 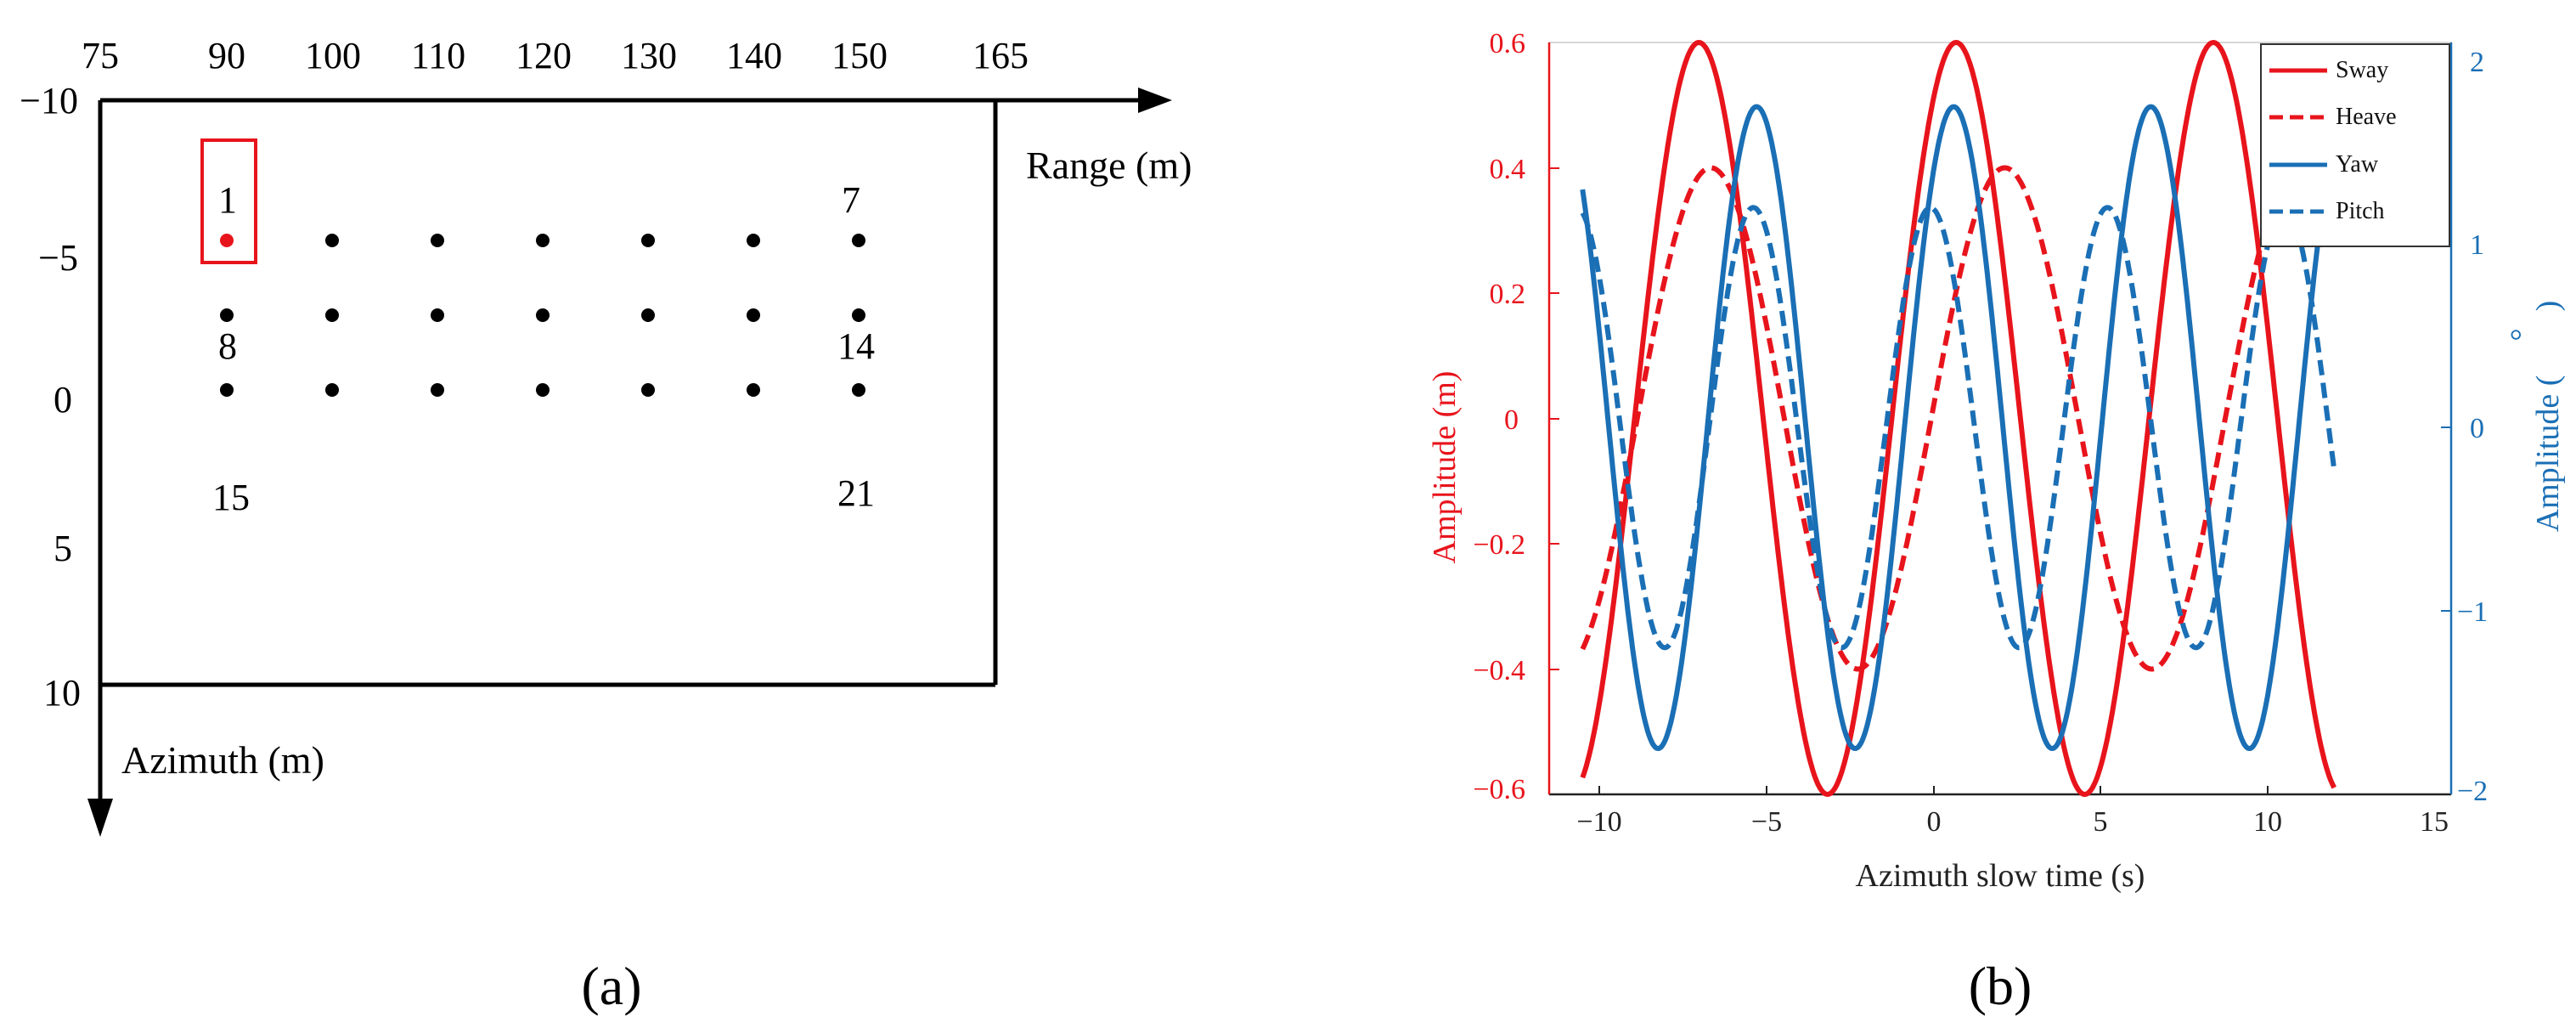 I want to click on legend-label-sway: Sway, so click(x=2362, y=70).